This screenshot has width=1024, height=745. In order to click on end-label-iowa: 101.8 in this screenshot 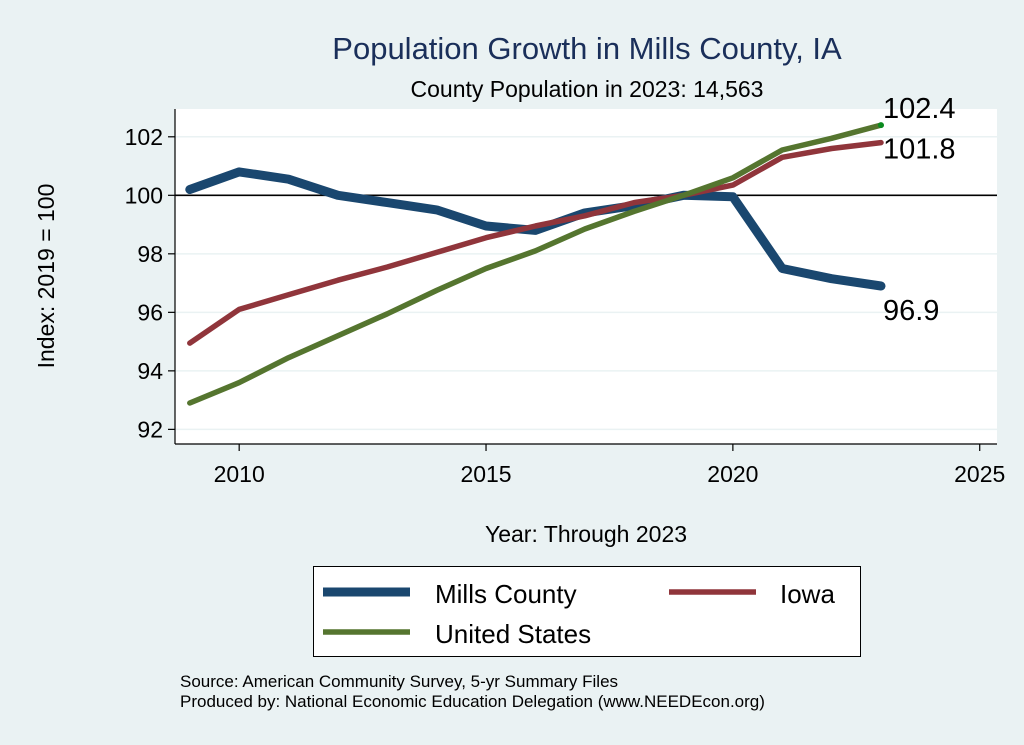, I will do `click(919, 150)`.